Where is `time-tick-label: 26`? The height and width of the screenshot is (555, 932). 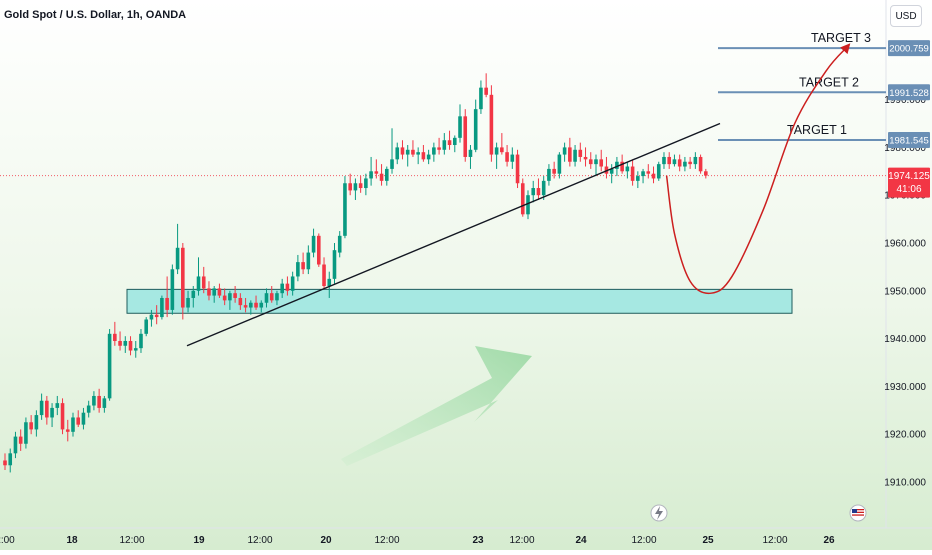 time-tick-label: 26 is located at coordinates (829, 540).